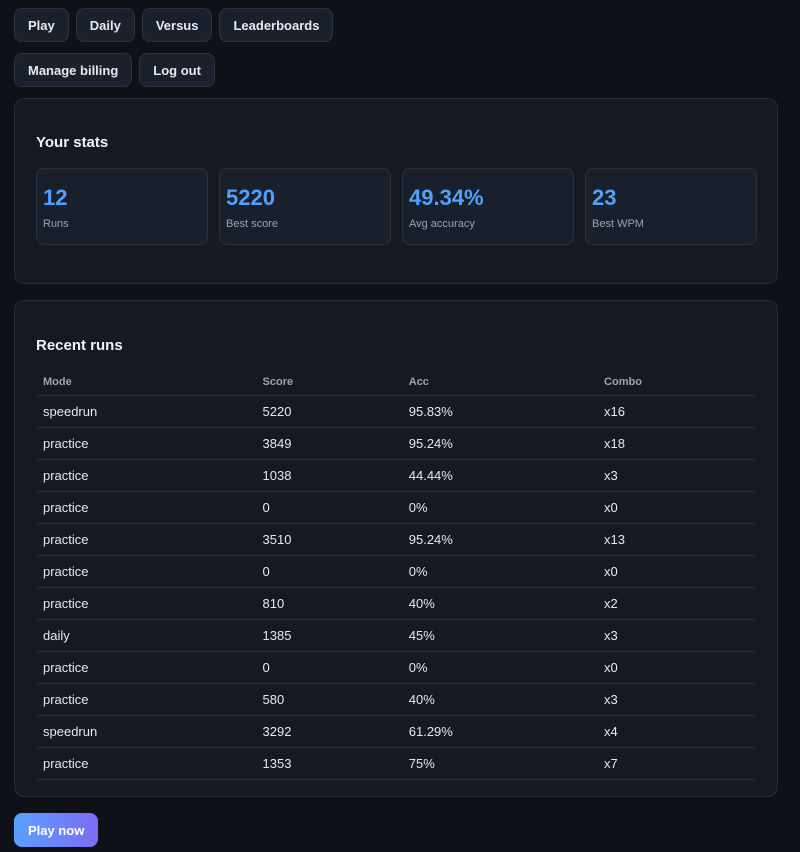 This screenshot has width=800, height=852. I want to click on run-row: practice 580 40% x3, so click(396, 699).